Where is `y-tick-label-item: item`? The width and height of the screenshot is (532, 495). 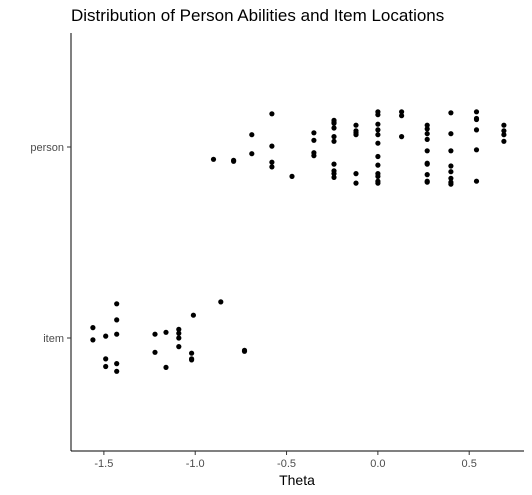 y-tick-label-item: item is located at coordinates (53, 339).